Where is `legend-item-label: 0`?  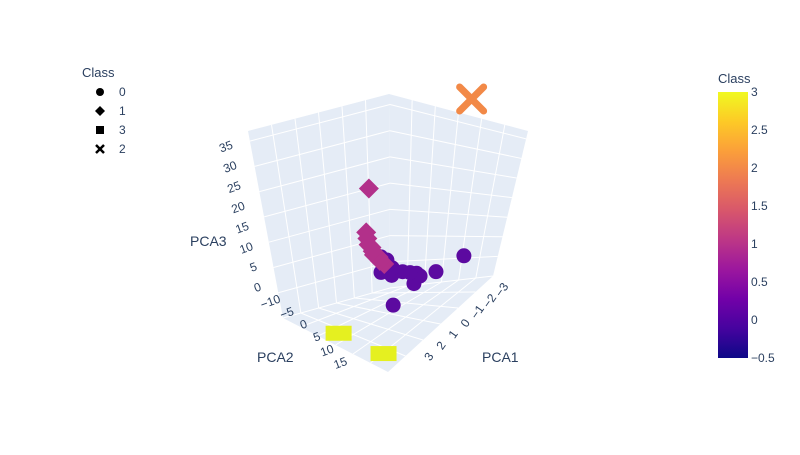
legend-item-label: 0 is located at coordinates (122, 92).